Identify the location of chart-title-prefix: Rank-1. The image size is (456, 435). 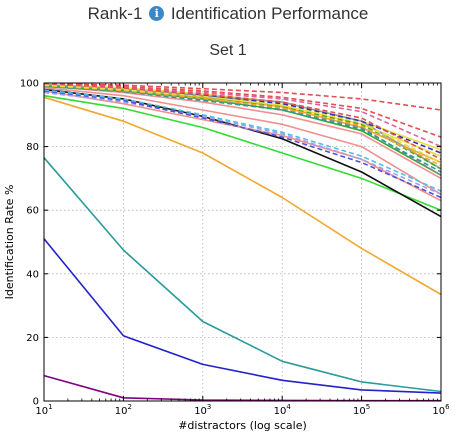
(115, 13).